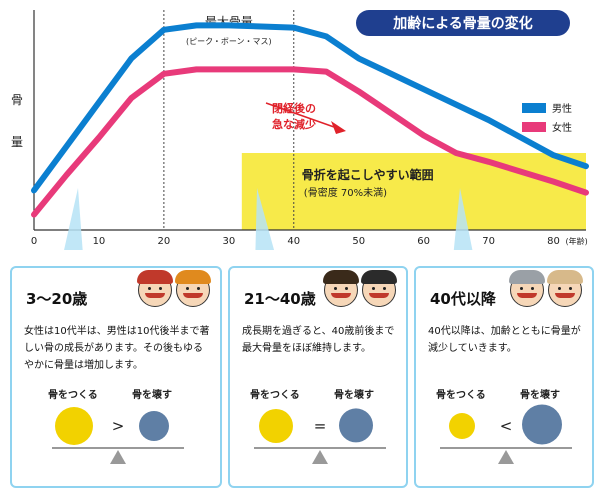 Image resolution: width=600 pixels, height=500 pixels. Describe the element at coordinates (577, 241) in the screenshot. I see `x-unit-label: (年齢)` at that location.